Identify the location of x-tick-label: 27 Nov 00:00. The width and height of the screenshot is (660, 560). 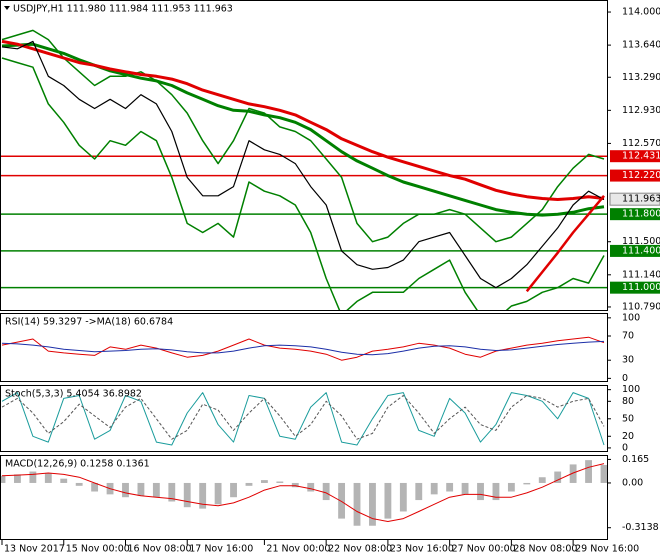
(484, 549).